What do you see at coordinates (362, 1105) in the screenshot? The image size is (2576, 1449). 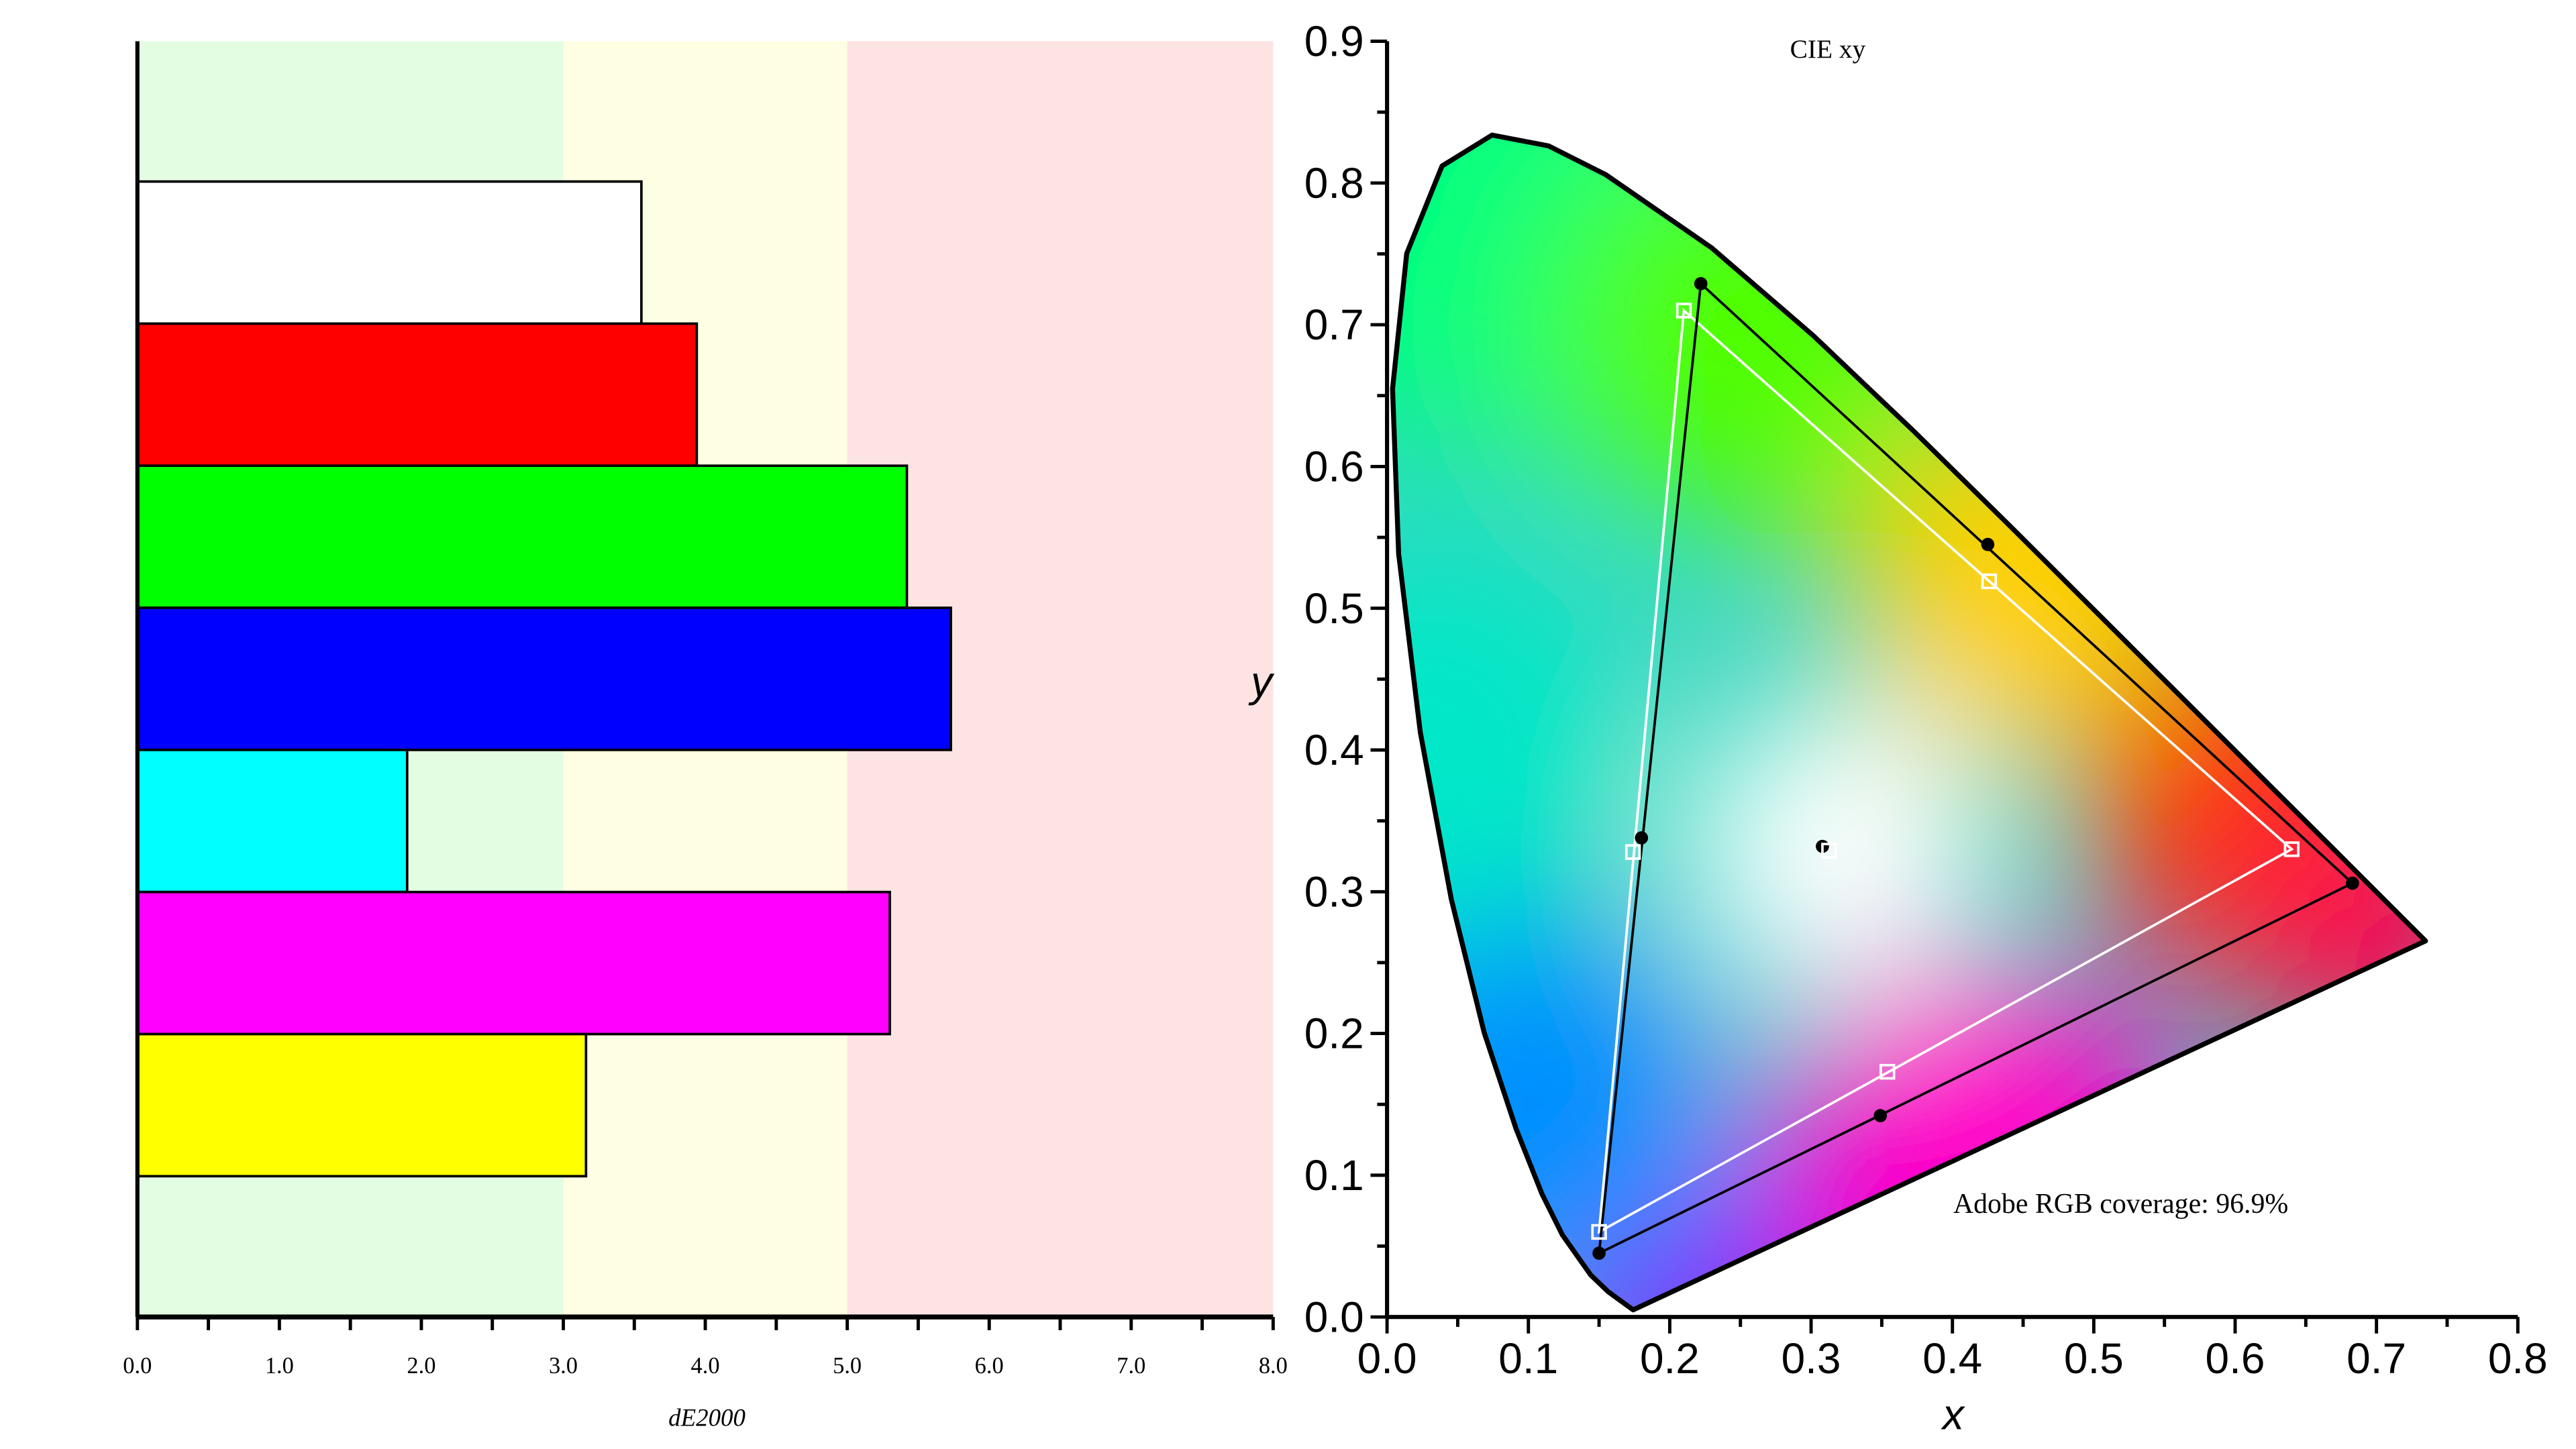 I see `bar-yellow` at bounding box center [362, 1105].